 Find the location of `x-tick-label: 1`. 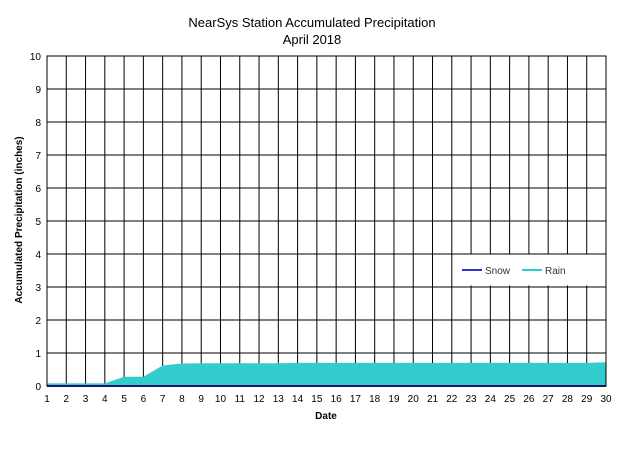

x-tick-label: 1 is located at coordinates (47, 399).